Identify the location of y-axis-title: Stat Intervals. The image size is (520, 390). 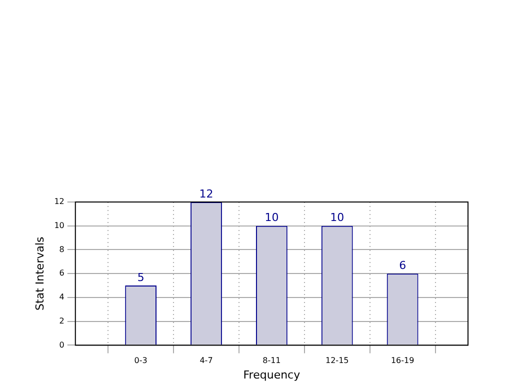
(39, 273).